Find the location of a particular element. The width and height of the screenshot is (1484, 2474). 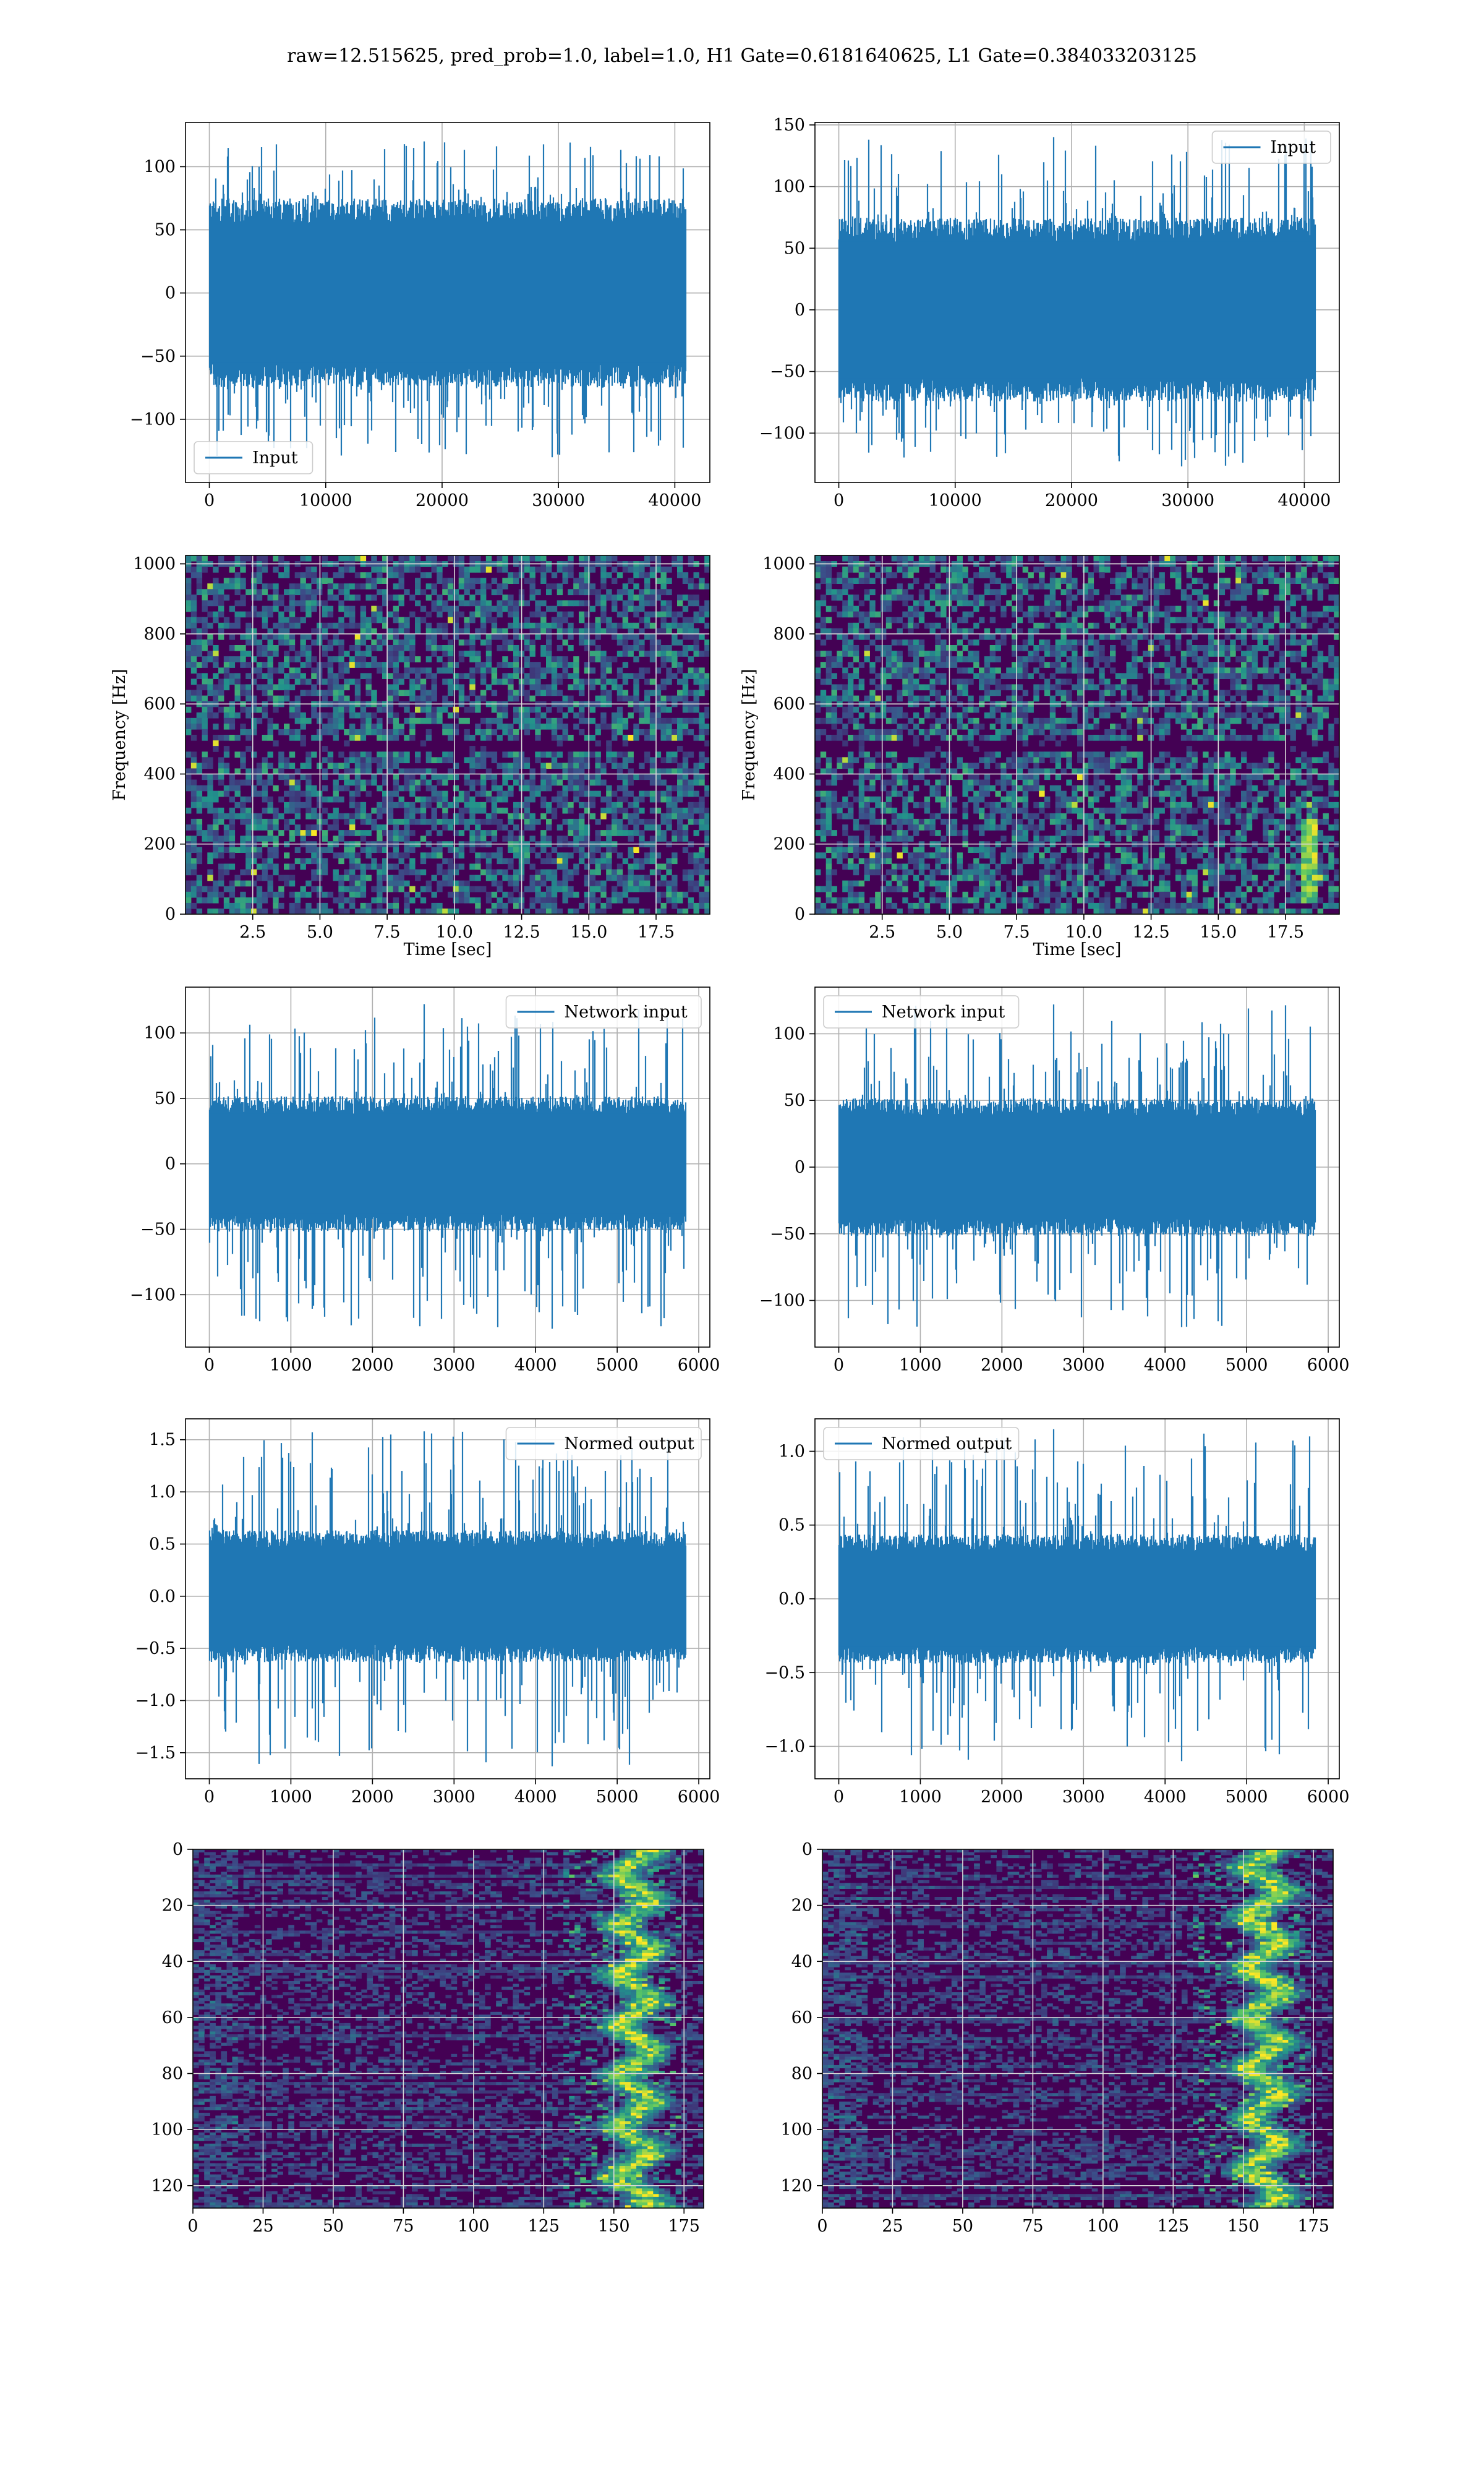

x-tick-label: 30000 is located at coordinates (558, 500).